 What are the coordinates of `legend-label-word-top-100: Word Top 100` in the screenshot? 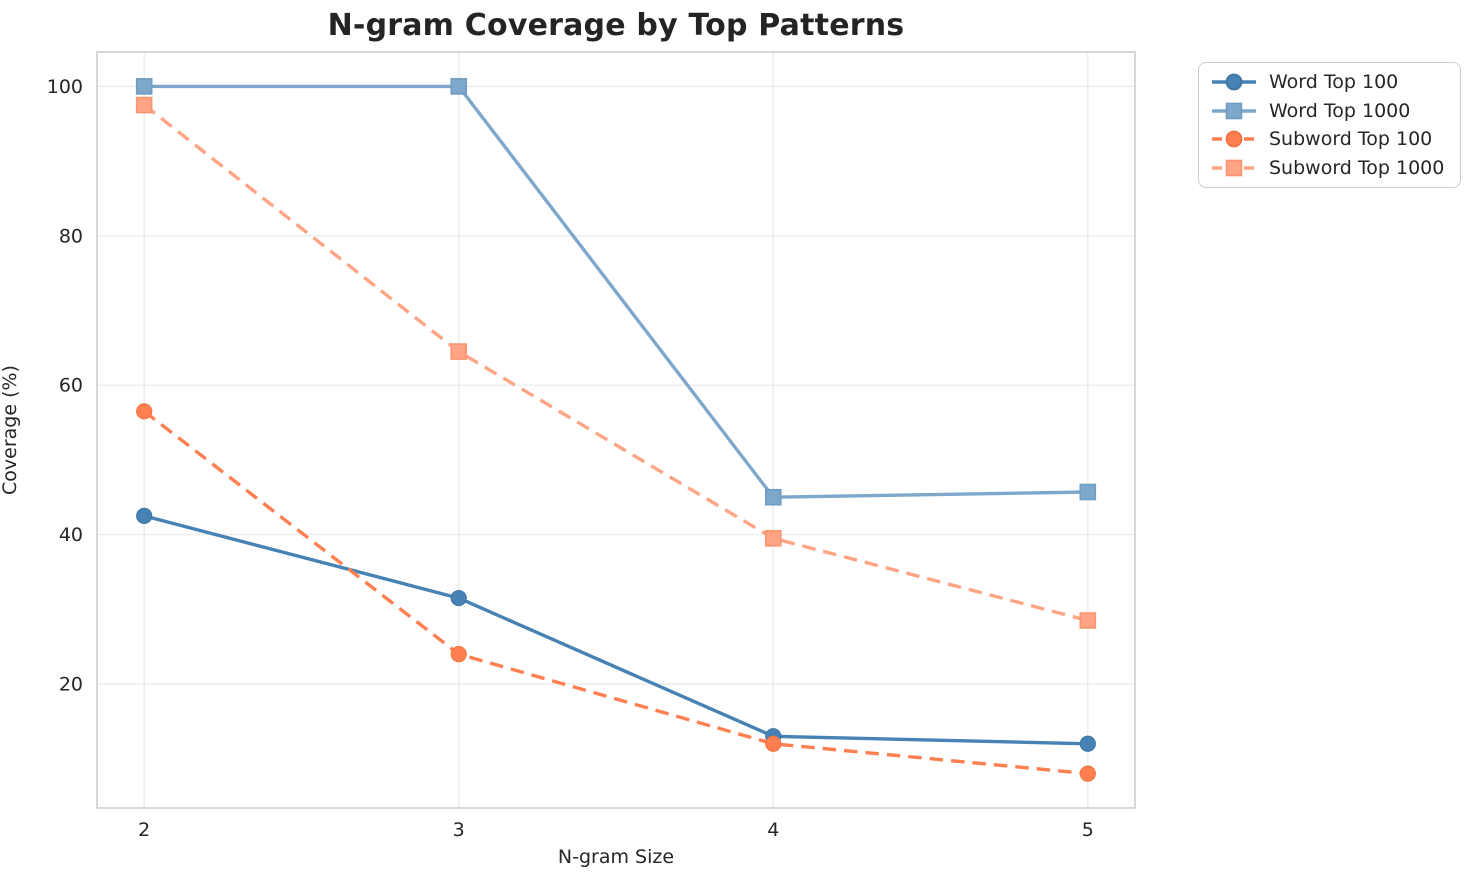 It's located at (1334, 82).